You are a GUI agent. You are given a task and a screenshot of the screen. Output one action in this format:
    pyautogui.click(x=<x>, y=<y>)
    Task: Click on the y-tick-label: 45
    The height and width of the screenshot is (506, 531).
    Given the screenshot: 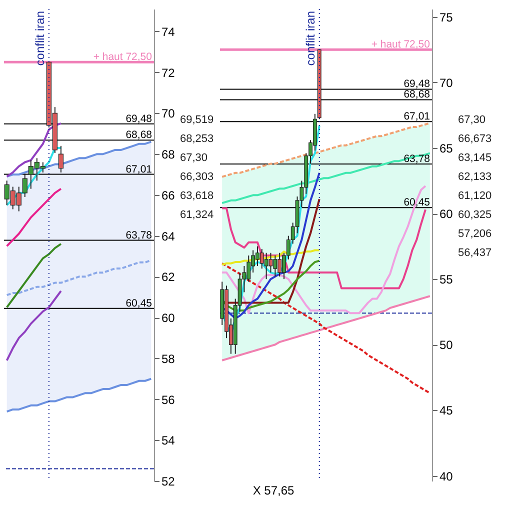 What is the action you would take?
    pyautogui.click(x=447, y=411)
    